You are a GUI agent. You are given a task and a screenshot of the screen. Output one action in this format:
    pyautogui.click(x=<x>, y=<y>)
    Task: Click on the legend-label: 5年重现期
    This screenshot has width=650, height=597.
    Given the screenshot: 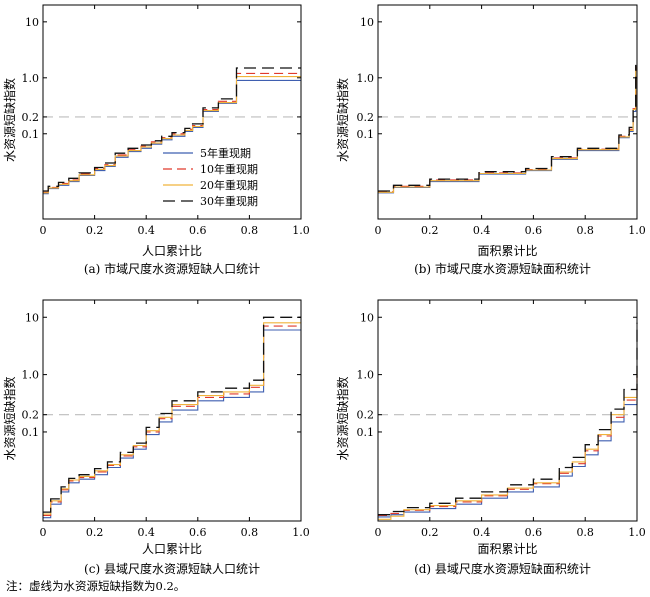 What is the action you would take?
    pyautogui.click(x=225, y=153)
    